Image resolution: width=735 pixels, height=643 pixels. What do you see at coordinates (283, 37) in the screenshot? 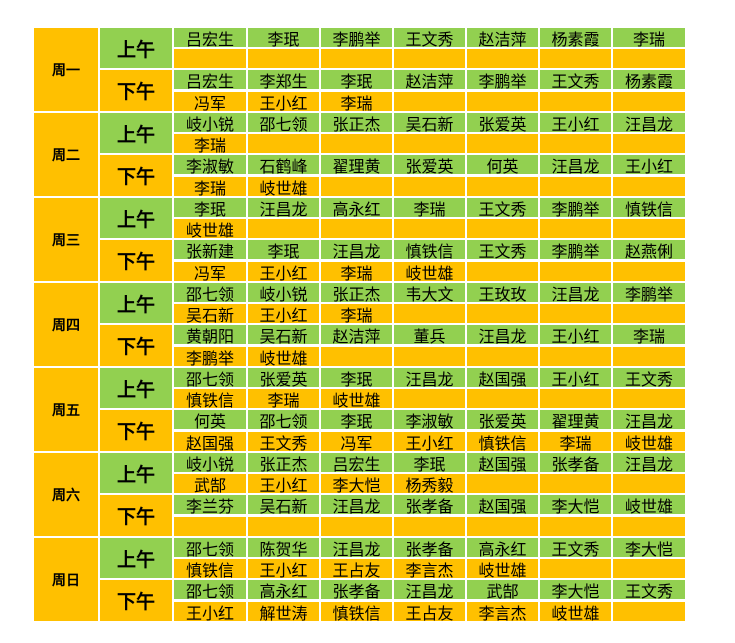
I see `schedule-cell: 李珉` at bounding box center [283, 37].